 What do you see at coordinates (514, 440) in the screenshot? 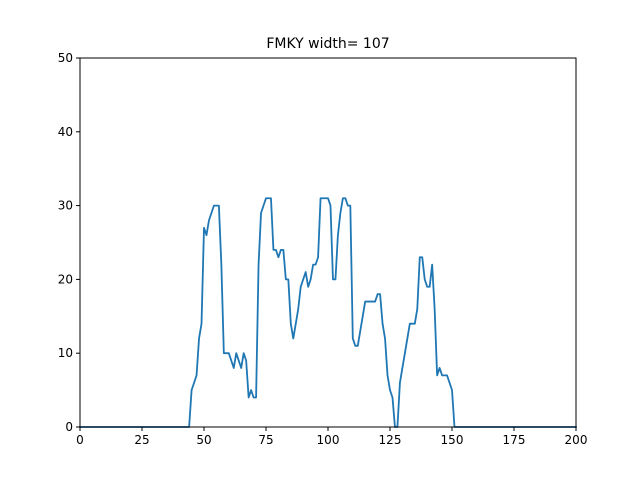
I see `x-tick-label: 175` at bounding box center [514, 440].